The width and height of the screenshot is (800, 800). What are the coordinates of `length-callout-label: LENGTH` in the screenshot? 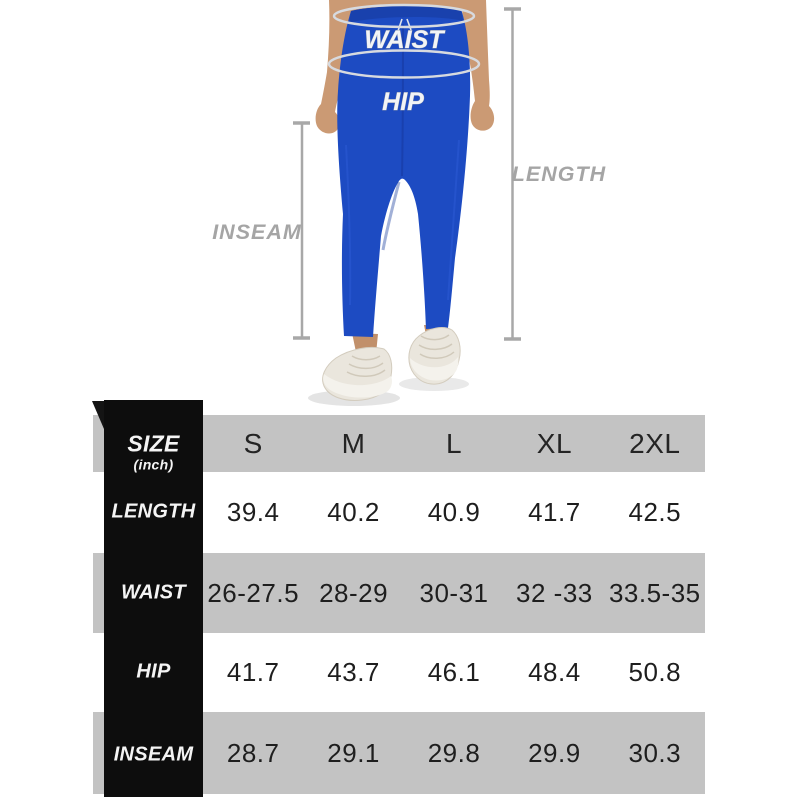 It's located at (559, 174).